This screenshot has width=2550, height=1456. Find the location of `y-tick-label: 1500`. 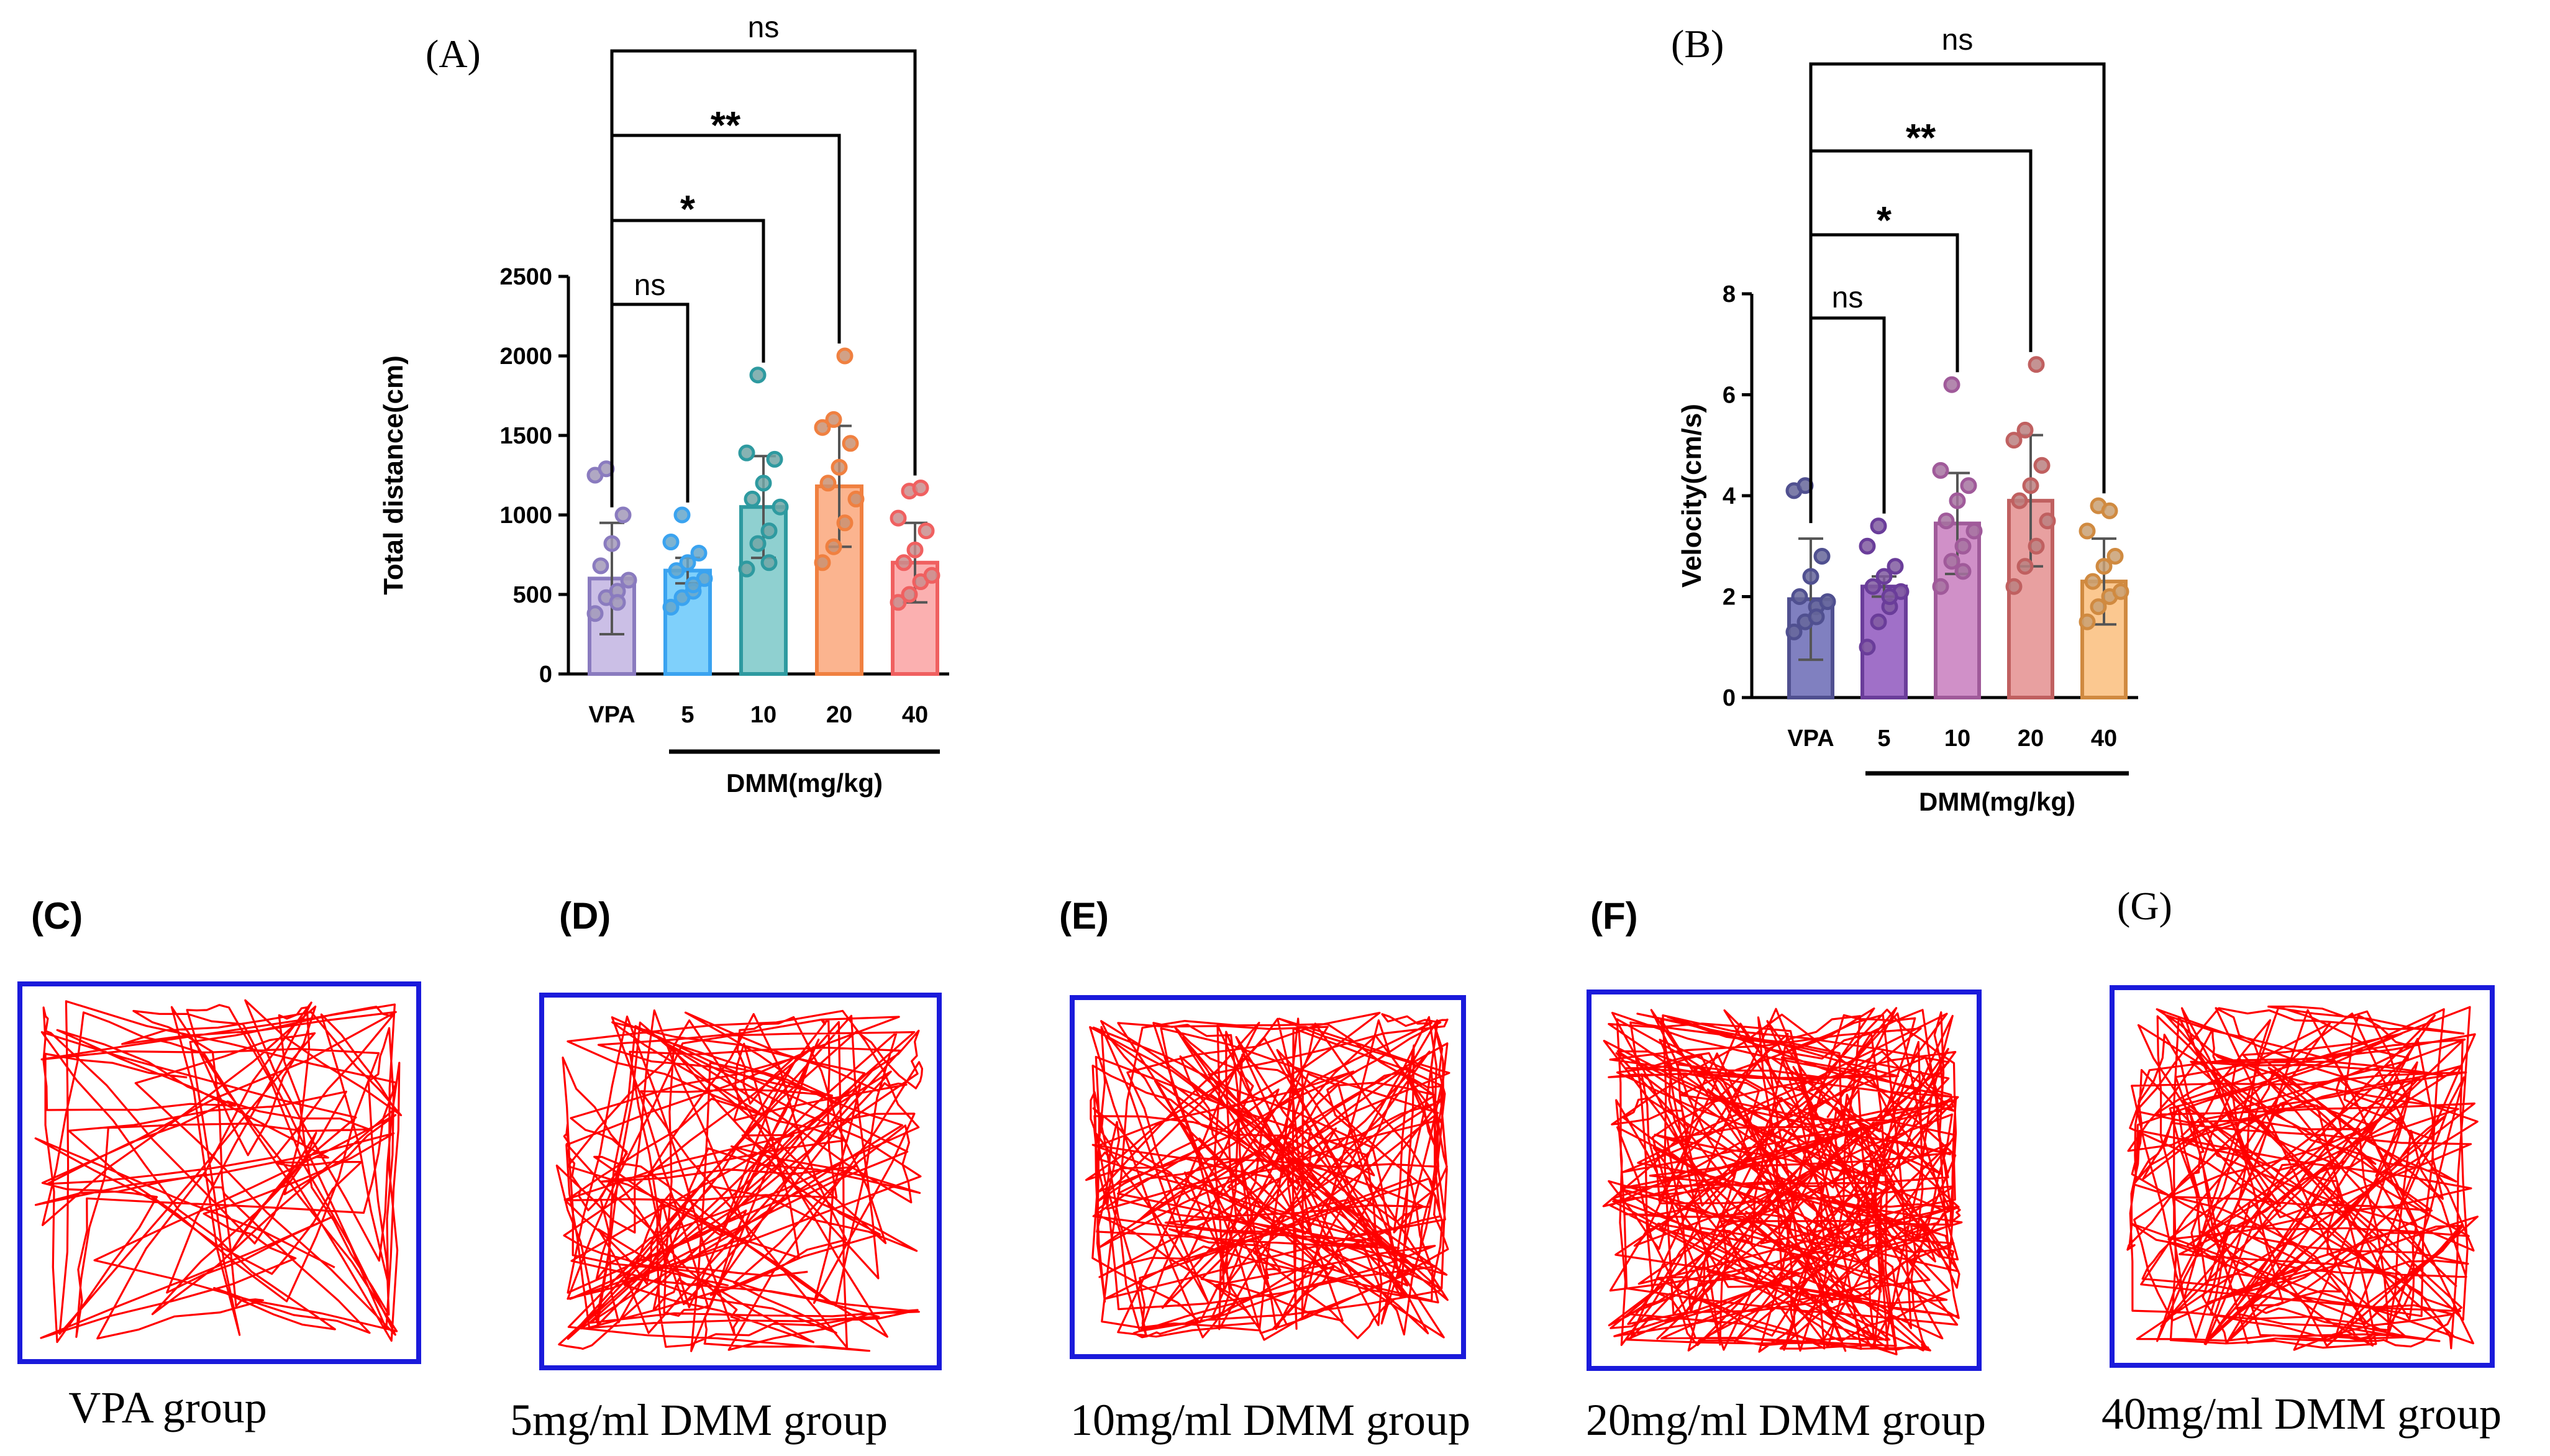

y-tick-label: 1500 is located at coordinates (525, 436).